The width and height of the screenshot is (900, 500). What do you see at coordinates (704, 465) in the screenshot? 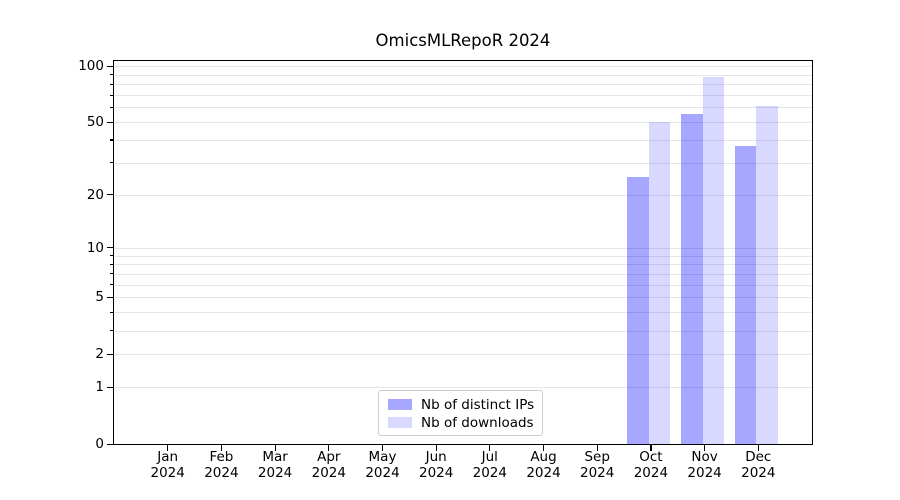
I see `x-tick-label: Nov 2024` at bounding box center [704, 465].